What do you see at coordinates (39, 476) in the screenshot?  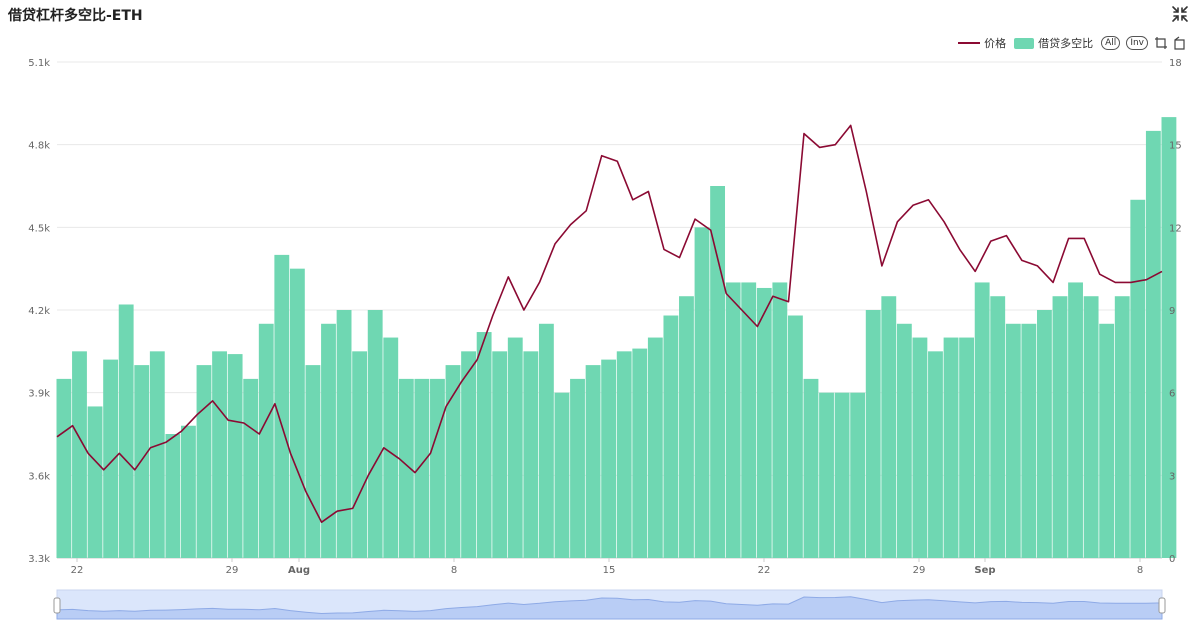 I see `left-tick-label: 3.6k` at bounding box center [39, 476].